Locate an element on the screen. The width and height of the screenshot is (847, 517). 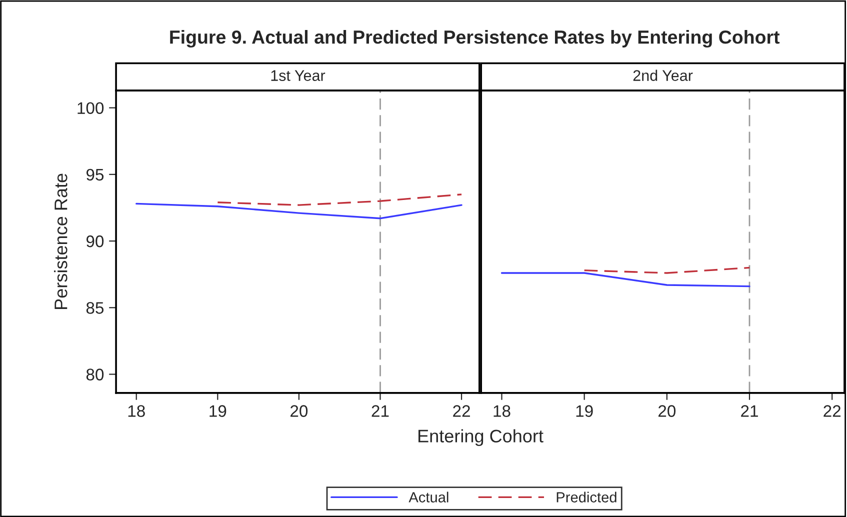
y-tick-label: 80 is located at coordinates (95, 374).